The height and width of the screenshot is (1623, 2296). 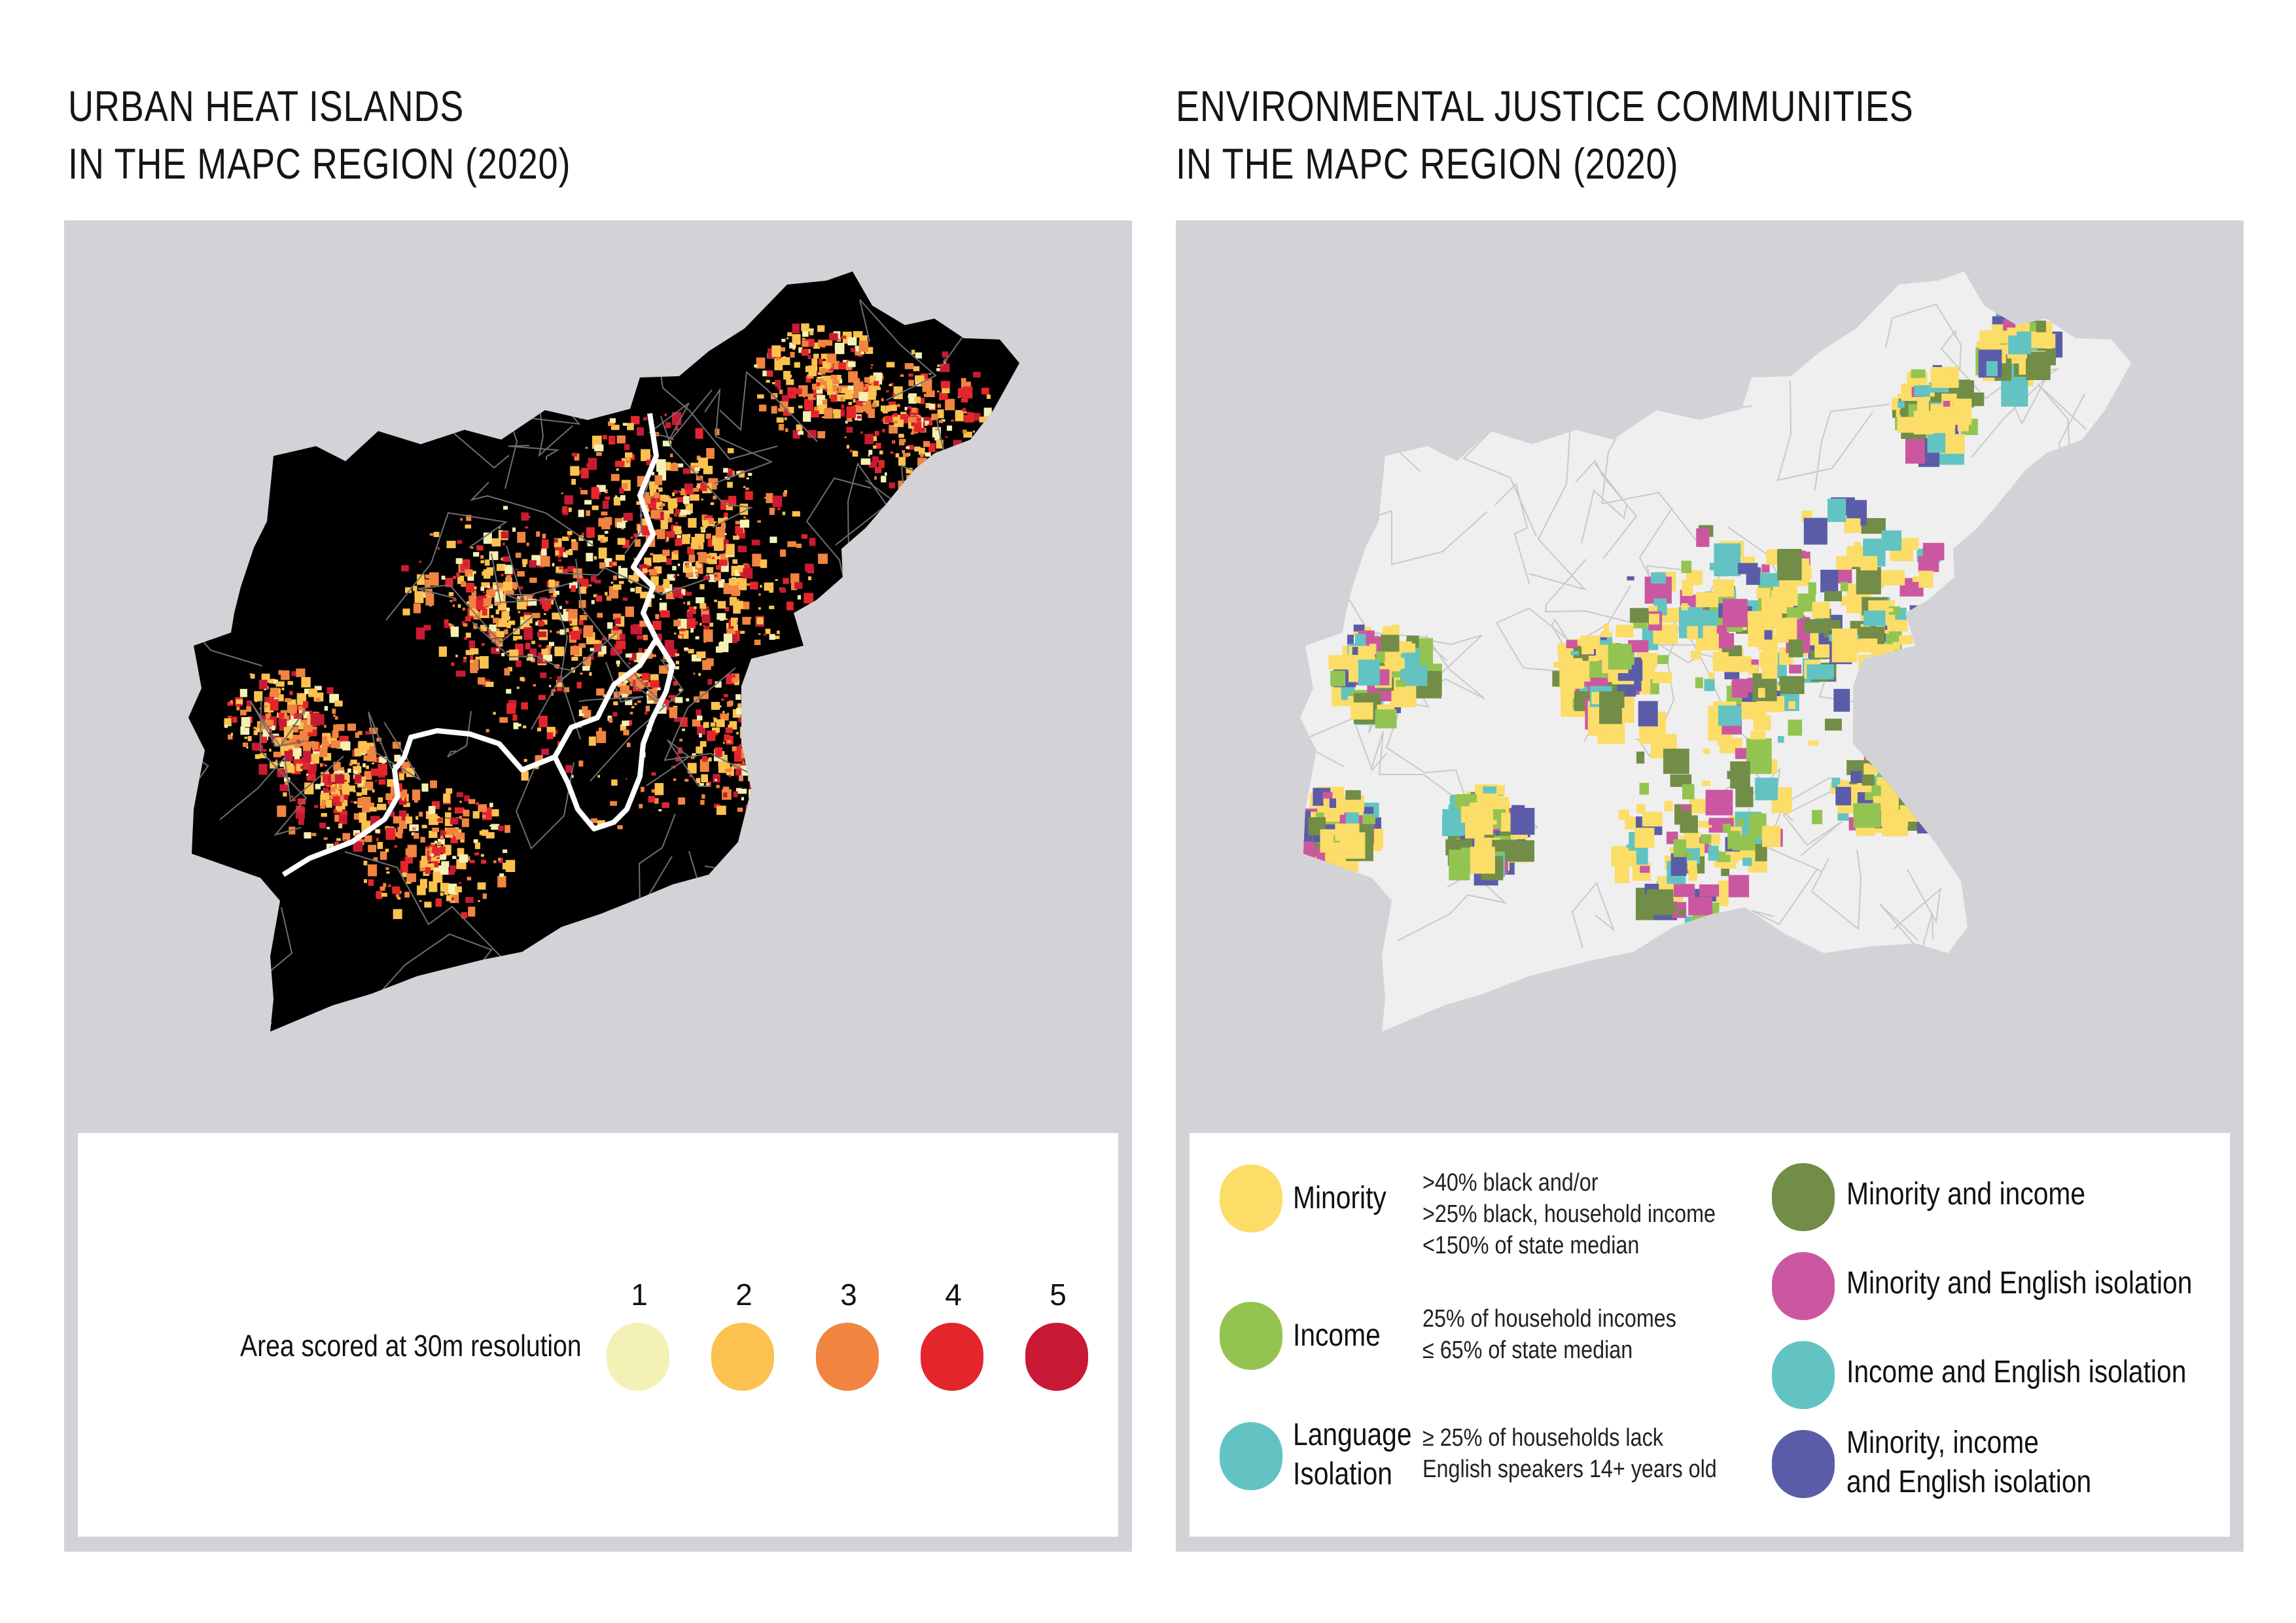 I want to click on ej-blocks-layer, so click(x=1681, y=623).